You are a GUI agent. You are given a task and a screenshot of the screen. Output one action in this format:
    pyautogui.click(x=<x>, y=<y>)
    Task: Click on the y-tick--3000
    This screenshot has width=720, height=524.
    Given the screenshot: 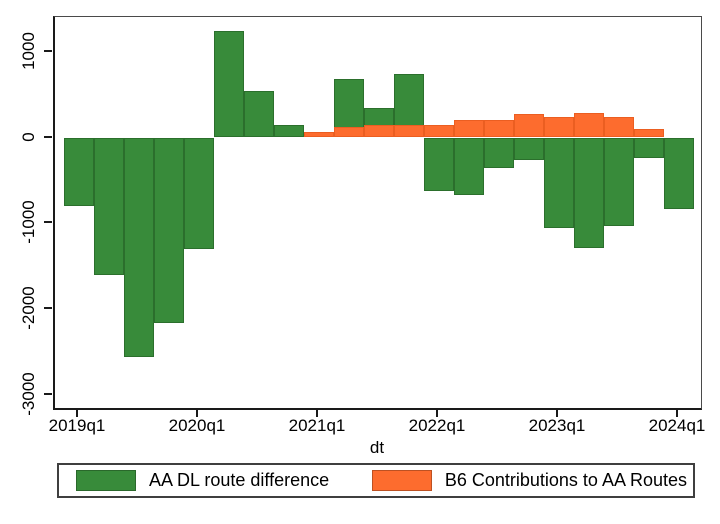 What is the action you would take?
    pyautogui.click(x=48, y=393)
    